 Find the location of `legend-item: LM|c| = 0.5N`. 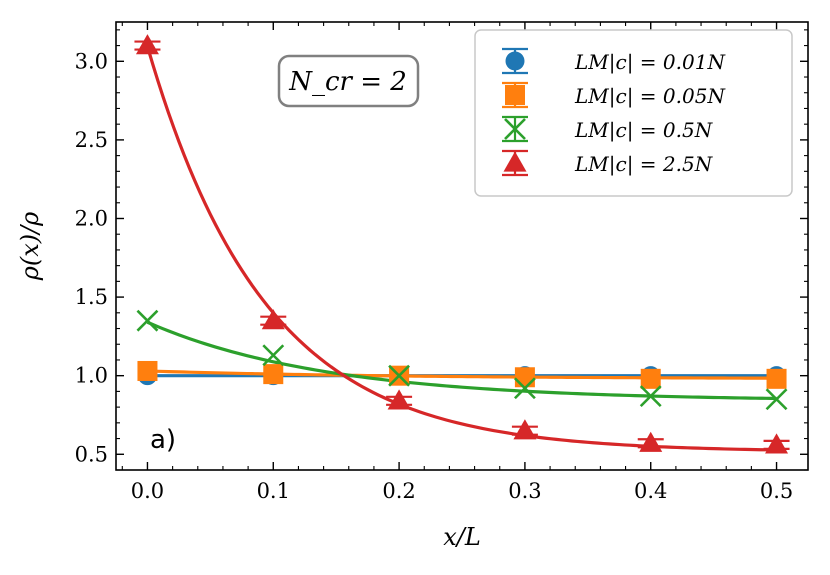

legend-item: LM|c| = 0.5N is located at coordinates (608, 129).